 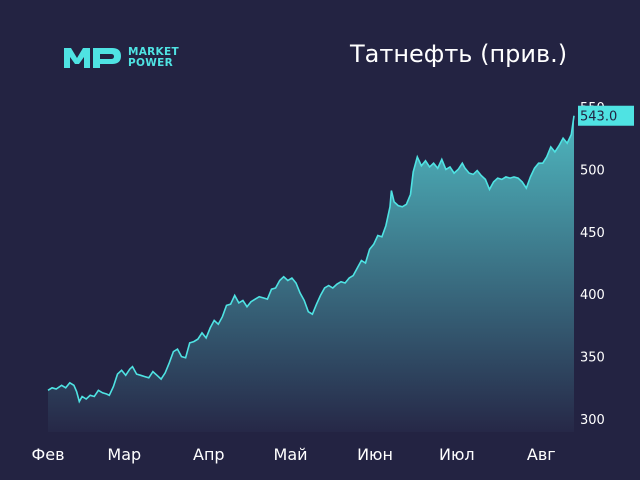 I want to click on y-tick-label: 450, so click(x=592, y=233).